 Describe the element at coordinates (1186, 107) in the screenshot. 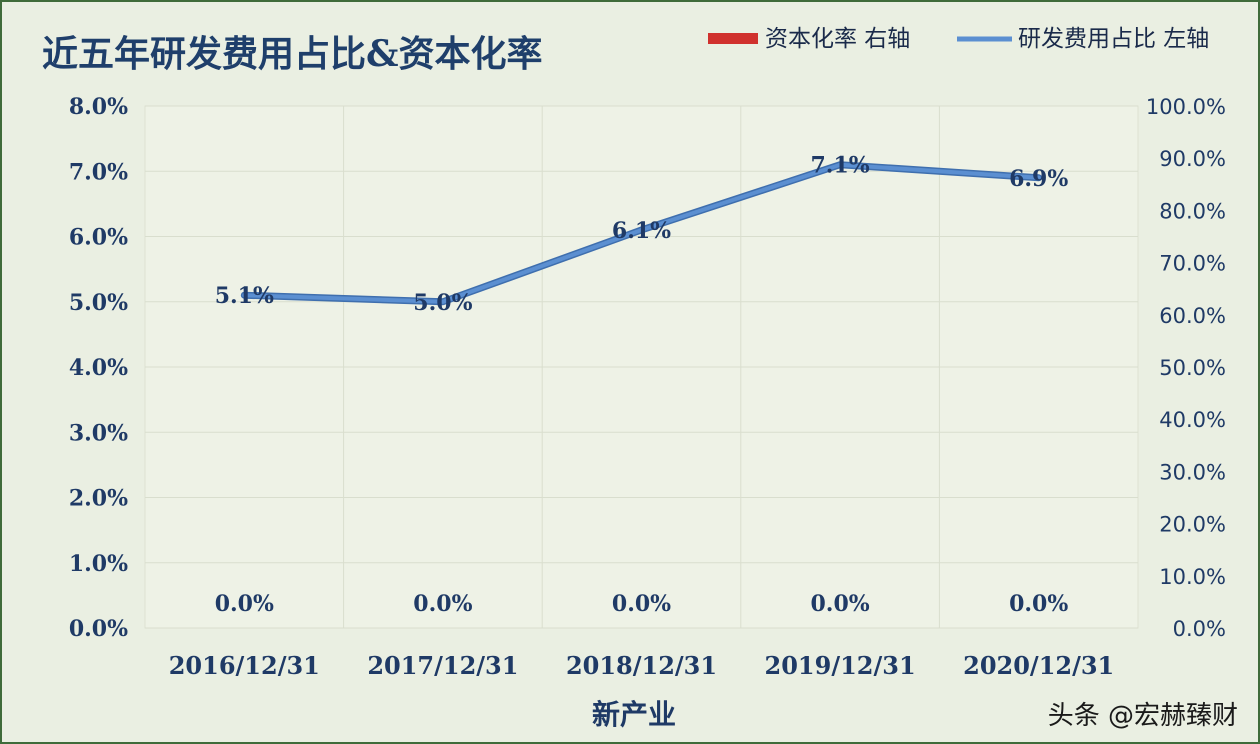

I see `right-tick-label: 100.0%` at that location.